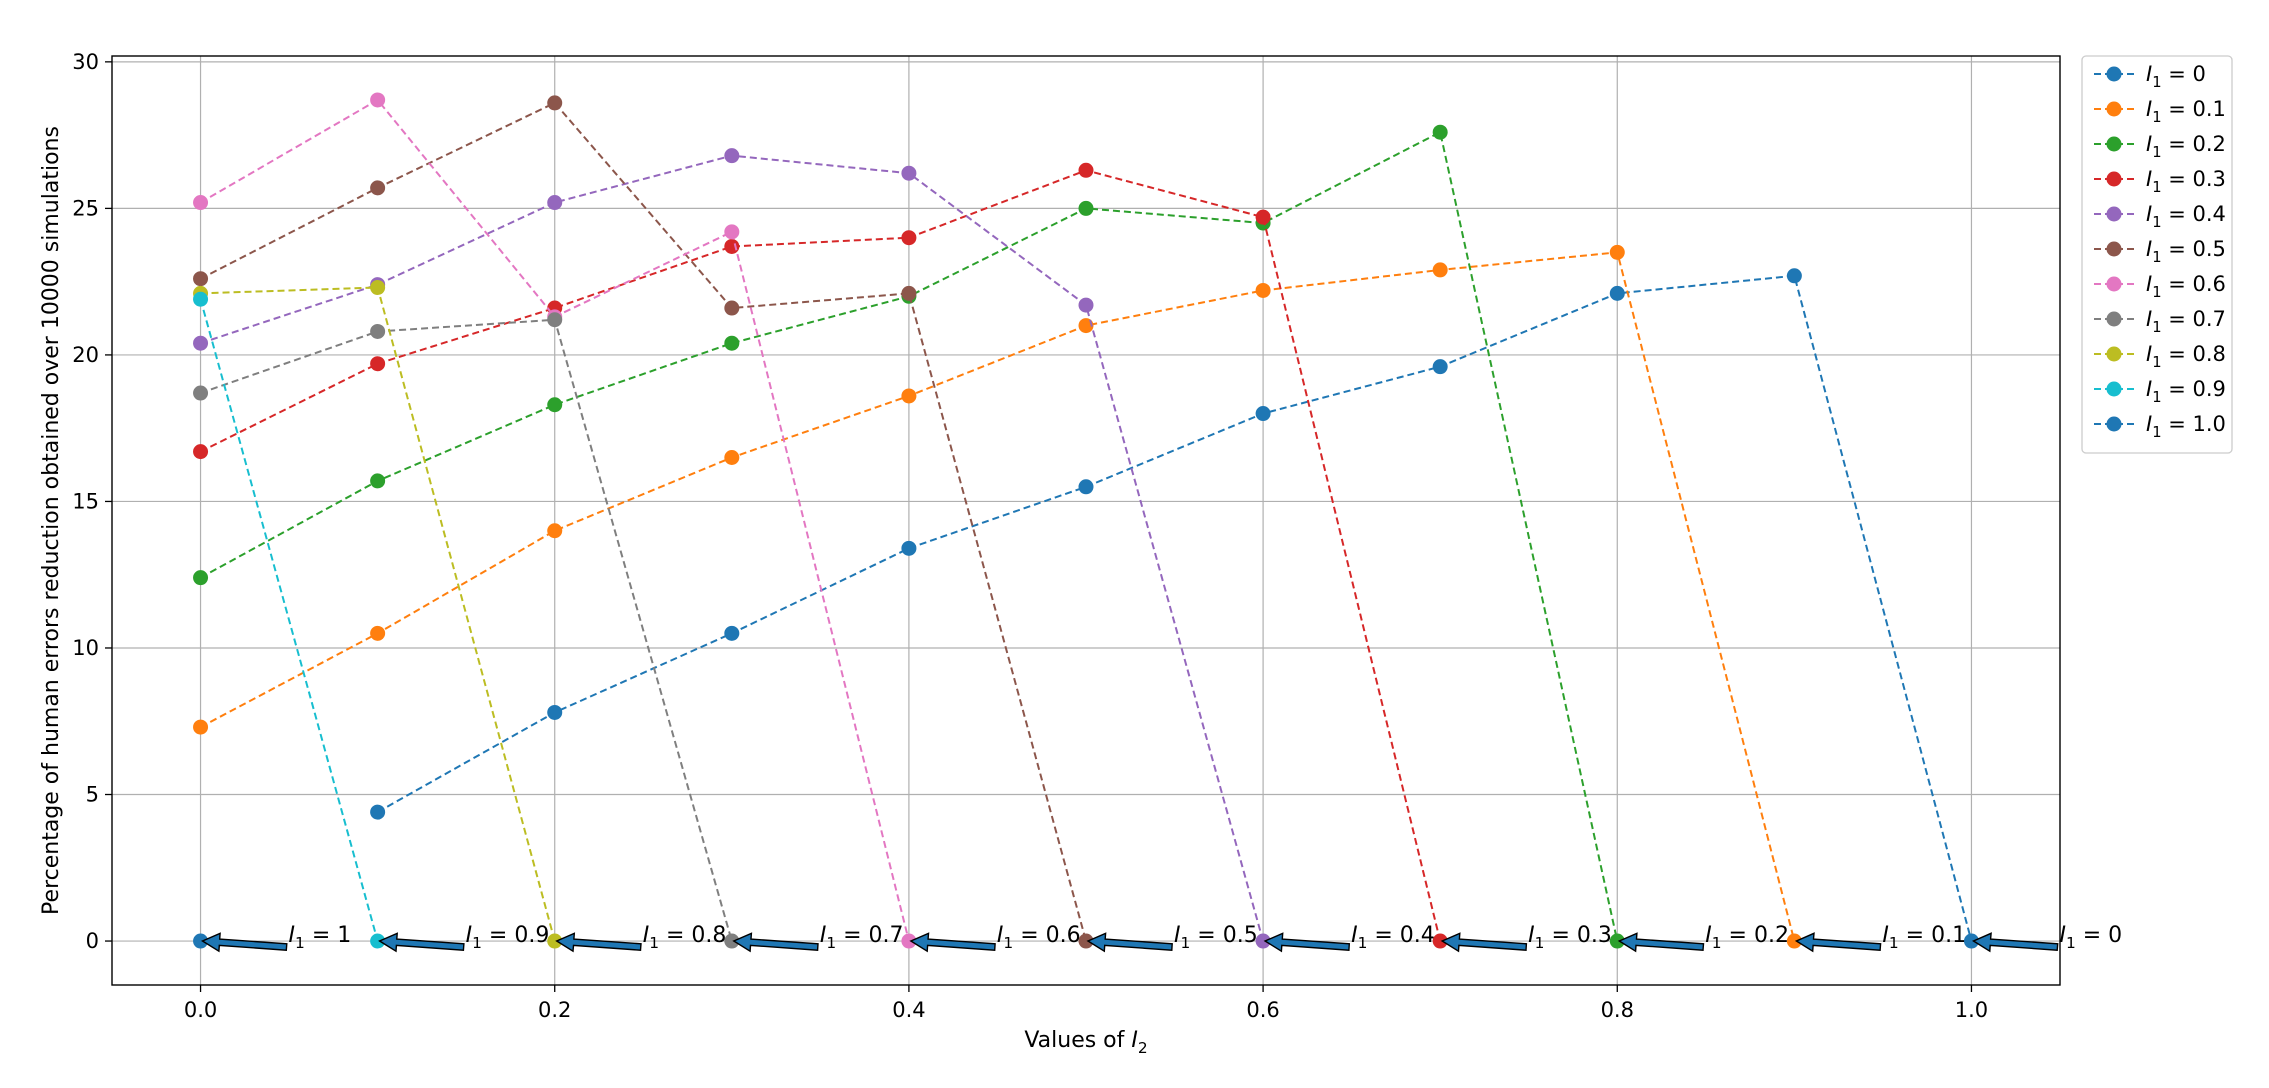 The width and height of the screenshot is (2269, 1088). What do you see at coordinates (85, 648) in the screenshot?
I see `y-tick-label: 10` at bounding box center [85, 648].